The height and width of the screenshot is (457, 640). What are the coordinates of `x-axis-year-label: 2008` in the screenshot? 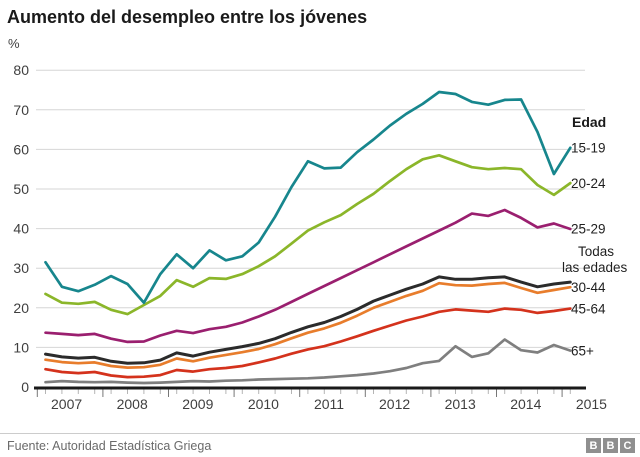 It's located at (132, 404).